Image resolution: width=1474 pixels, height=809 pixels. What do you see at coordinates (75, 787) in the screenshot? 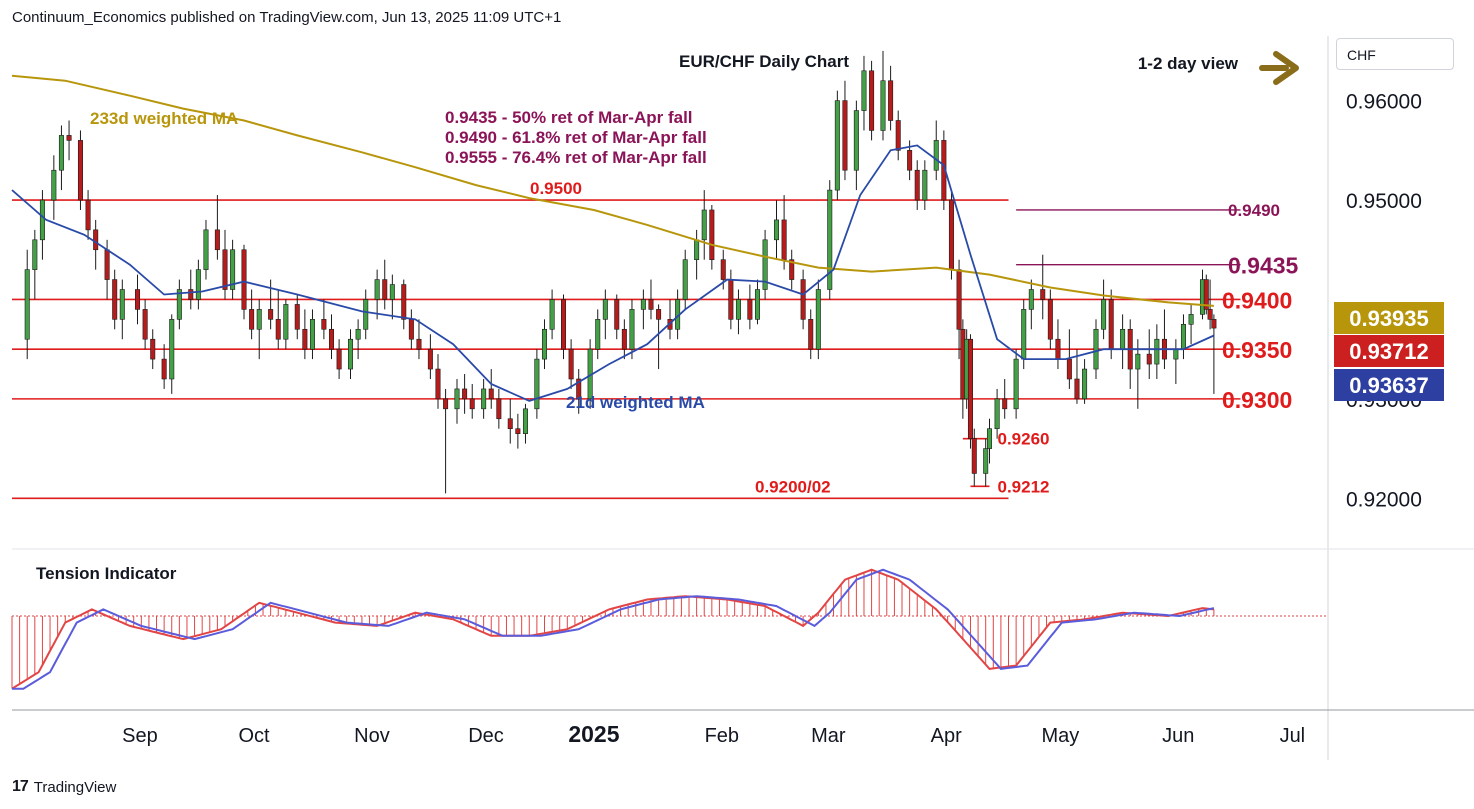
I see `tradingview-logo-text: TradingView` at bounding box center [75, 787].